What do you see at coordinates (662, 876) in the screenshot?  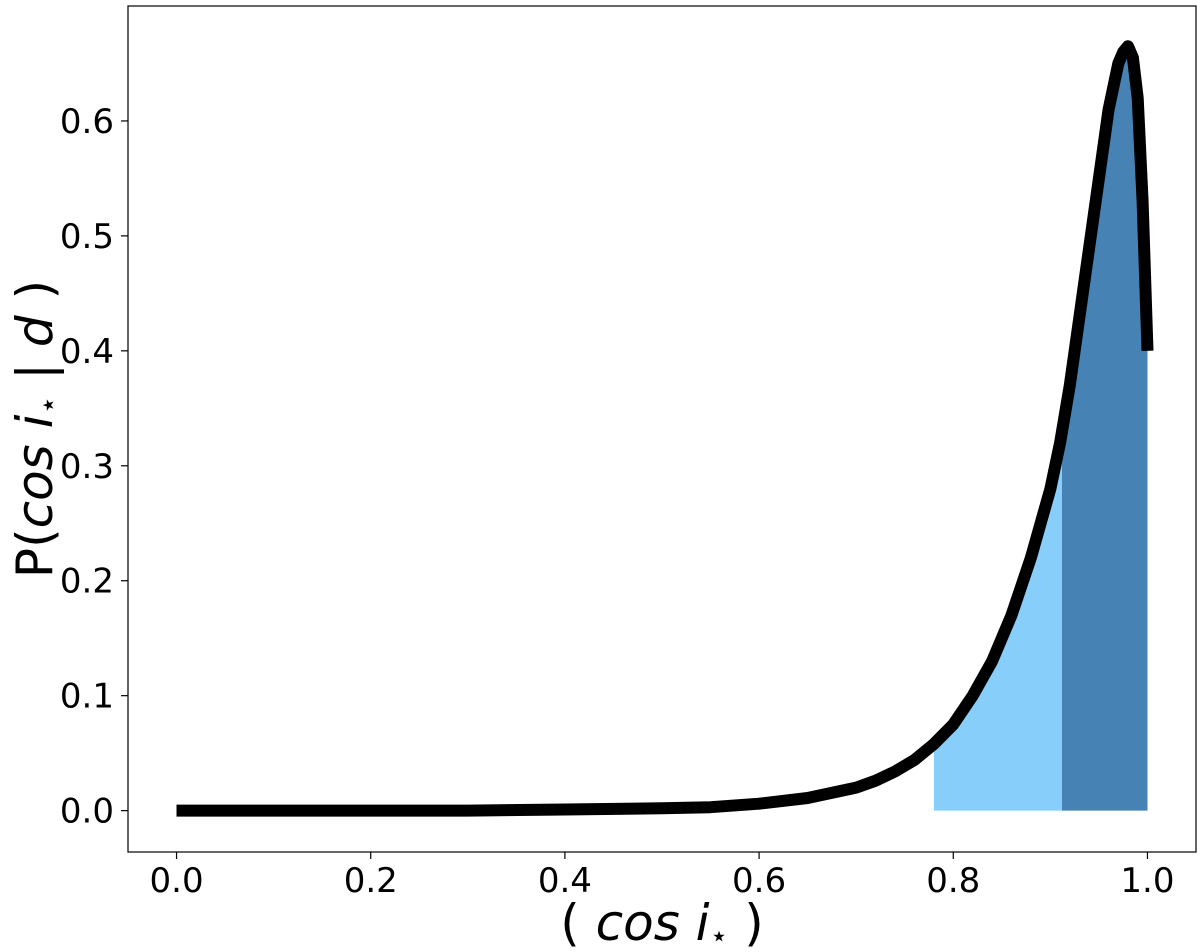 I see `x-axis-ticks: 0.0 0.2 0.4 0.6 0.8 1.0` at bounding box center [662, 876].